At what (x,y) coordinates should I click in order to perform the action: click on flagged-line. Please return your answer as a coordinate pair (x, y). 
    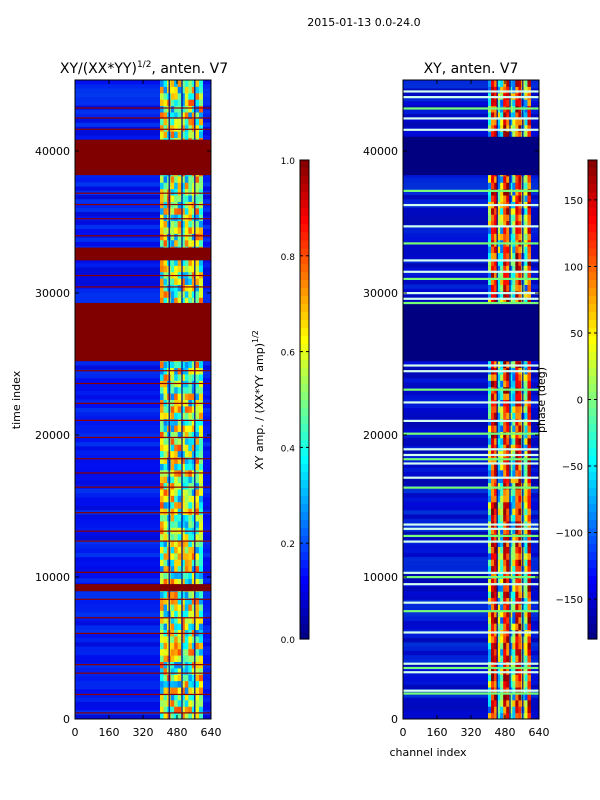
    Looking at the image, I should click on (471, 524).